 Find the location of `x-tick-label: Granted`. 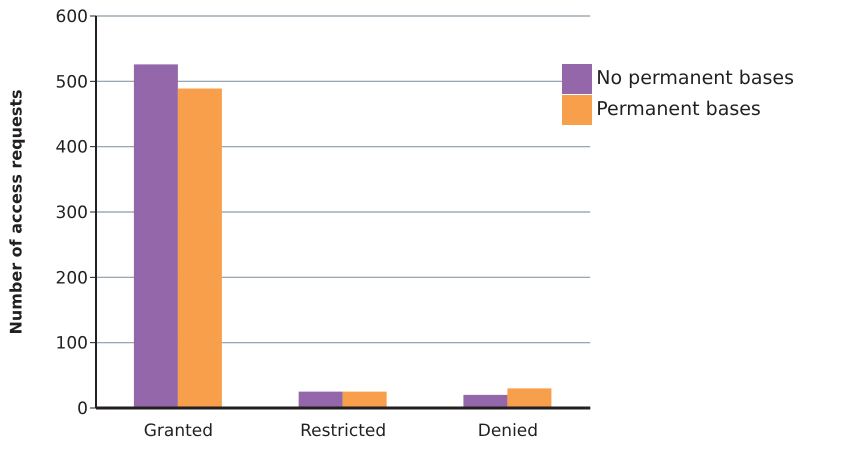

x-tick-label: Granted is located at coordinates (179, 431).